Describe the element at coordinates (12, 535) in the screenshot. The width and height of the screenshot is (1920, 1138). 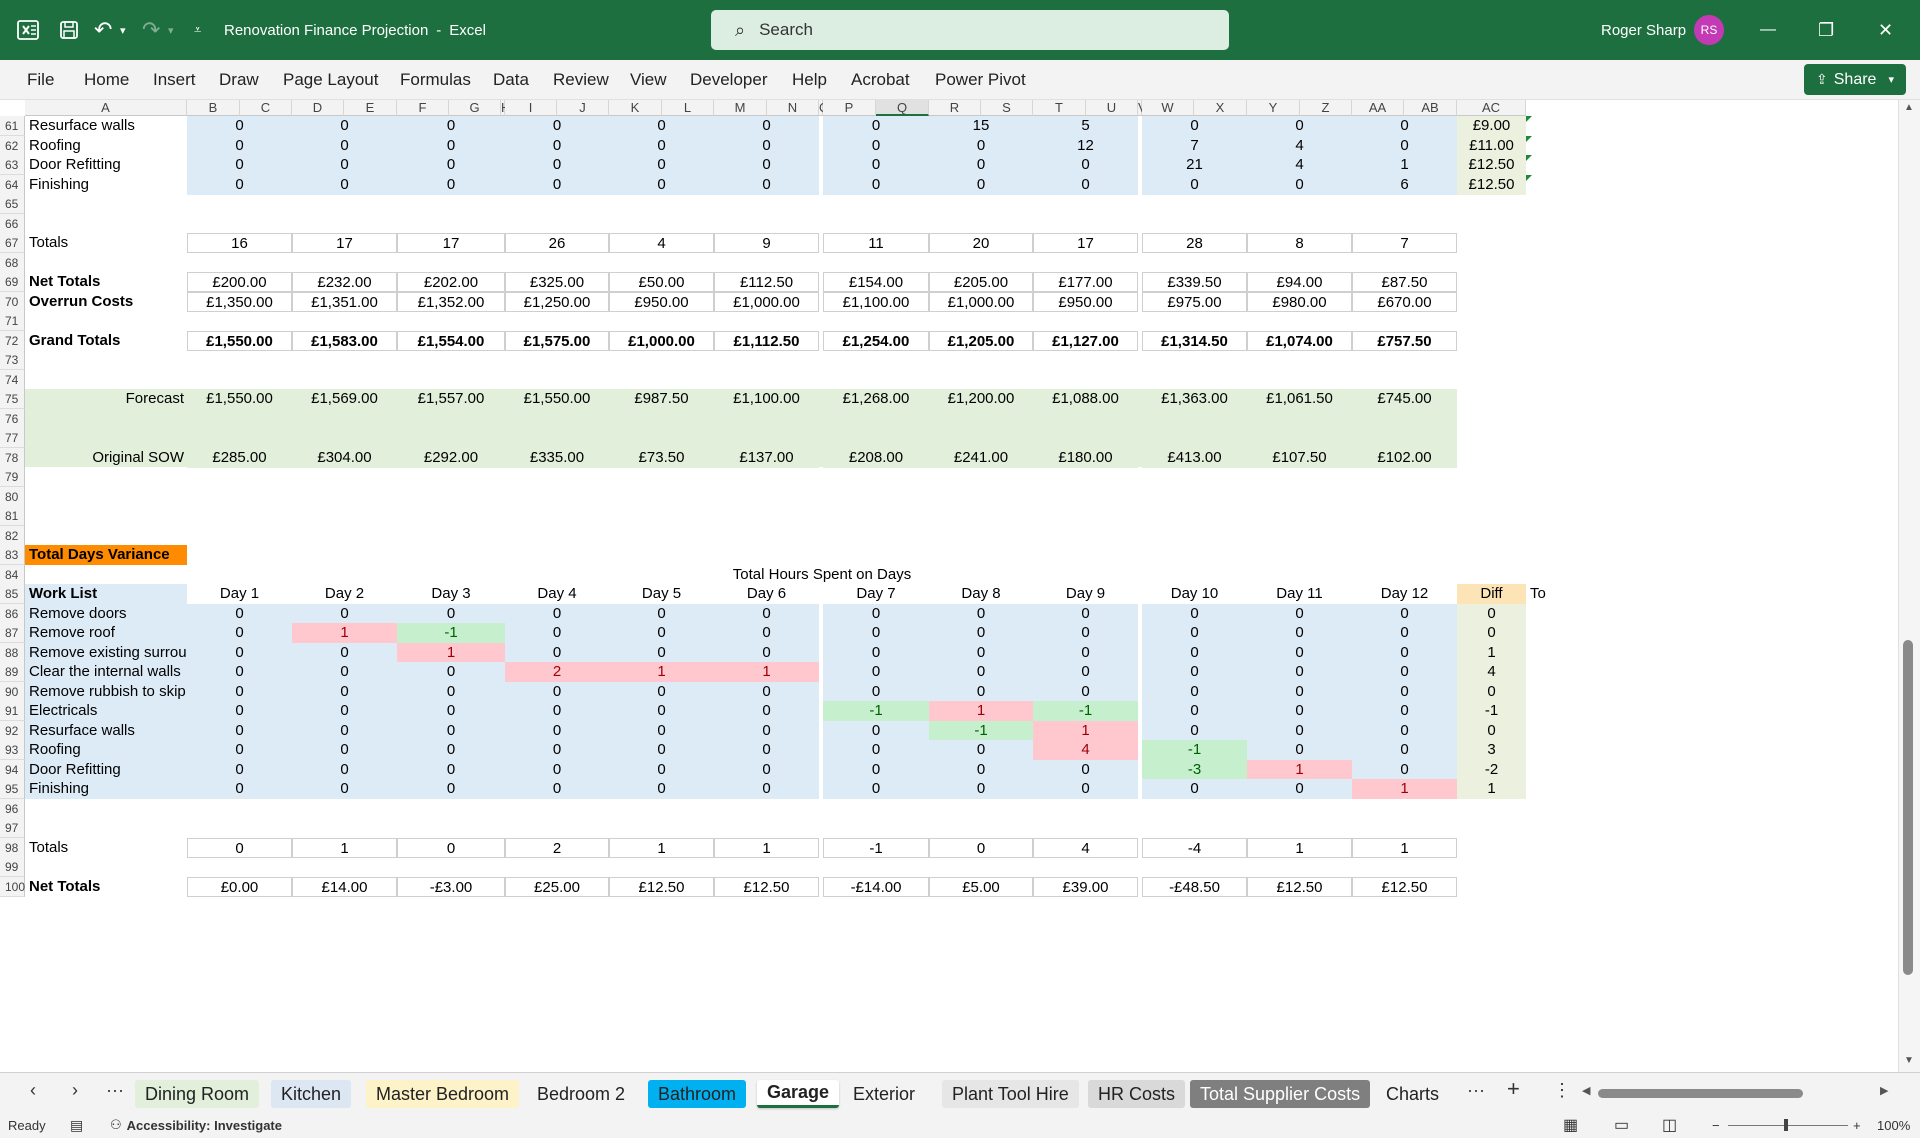
I see `row-header: 82` at that location.